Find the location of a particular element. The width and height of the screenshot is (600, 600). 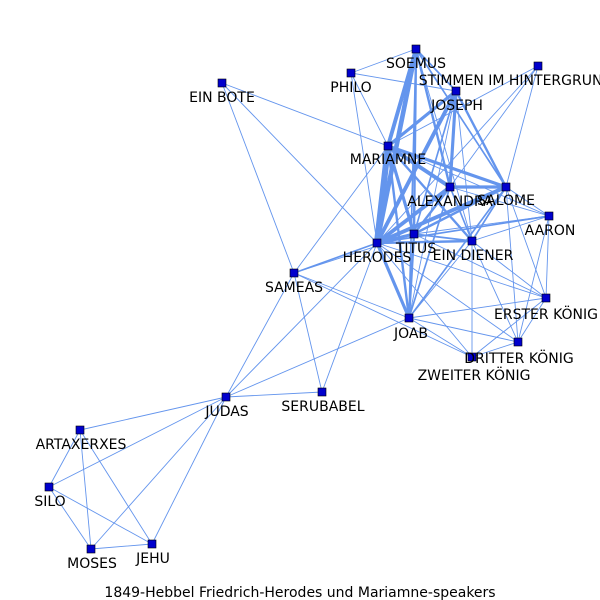

node-moses is located at coordinates (91, 549).